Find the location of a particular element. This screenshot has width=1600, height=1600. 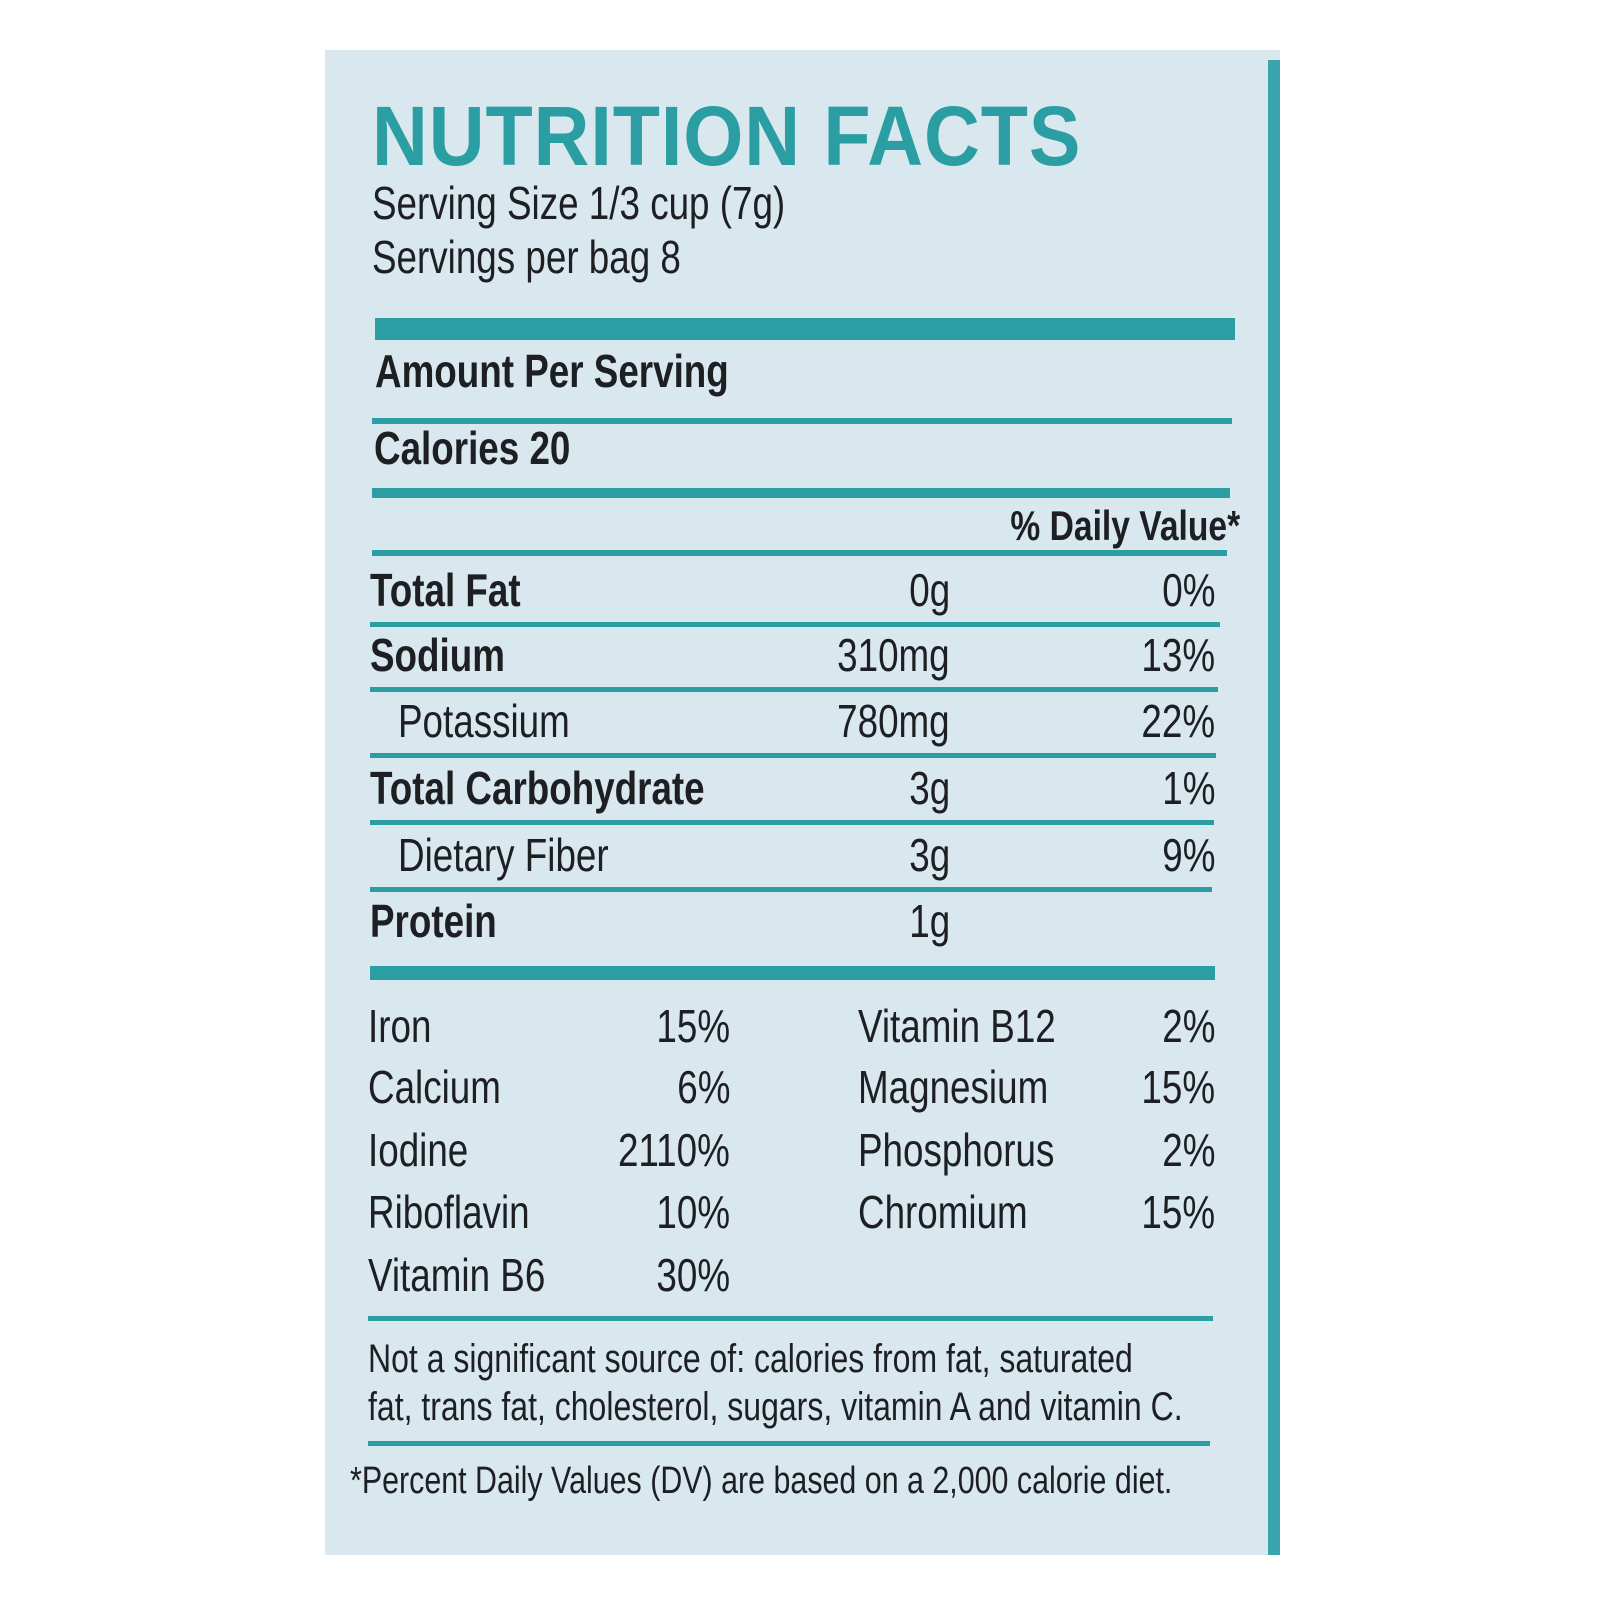

vitamin-name: Calcium is located at coordinates (434, 1087).